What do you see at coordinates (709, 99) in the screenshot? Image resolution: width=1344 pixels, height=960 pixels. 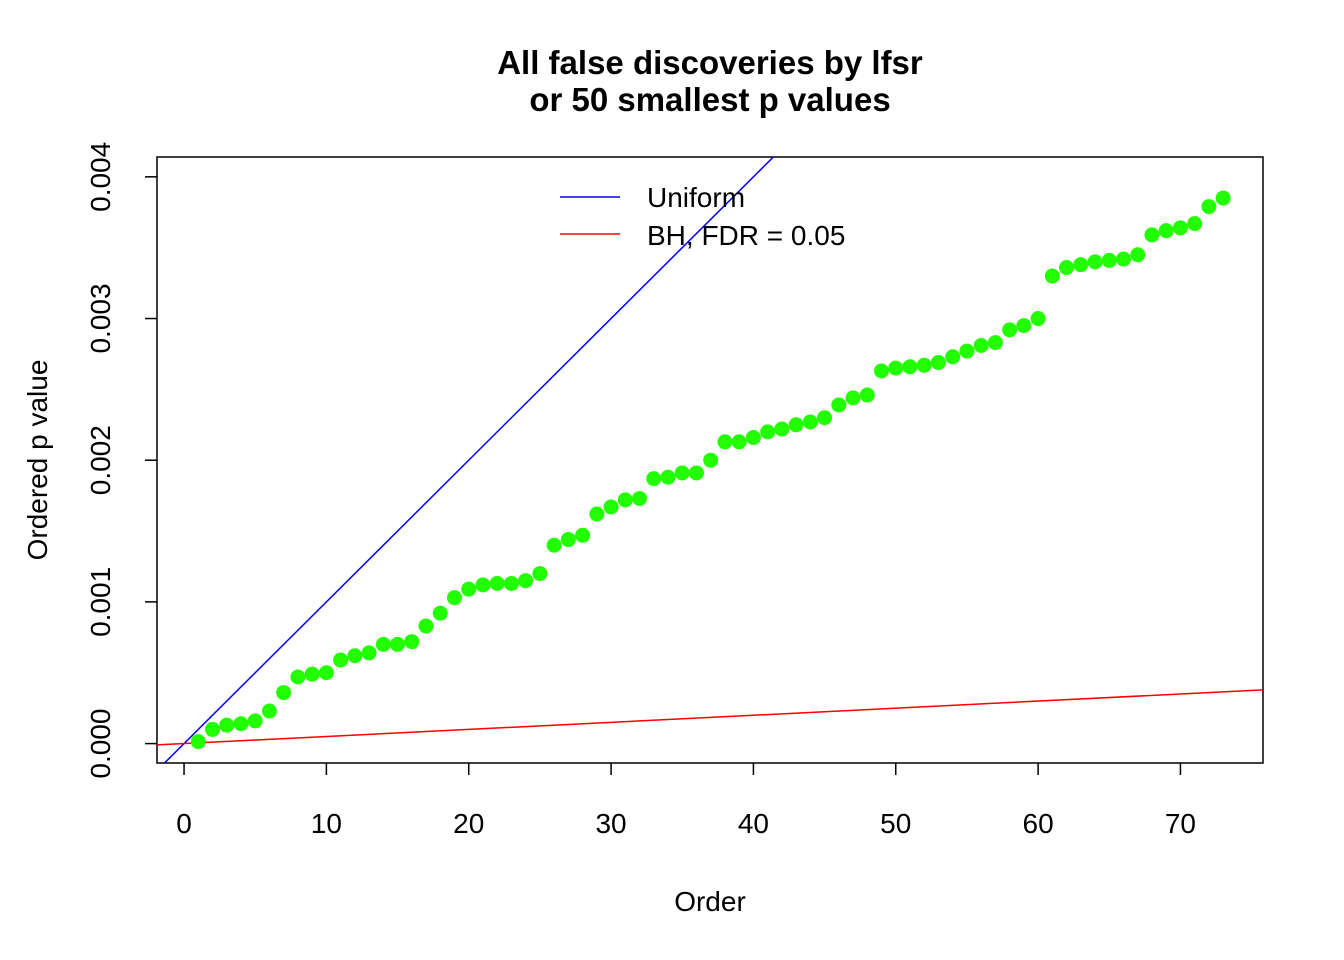 I see `chart-title-line-2: or 50 smallest p values` at bounding box center [709, 99].